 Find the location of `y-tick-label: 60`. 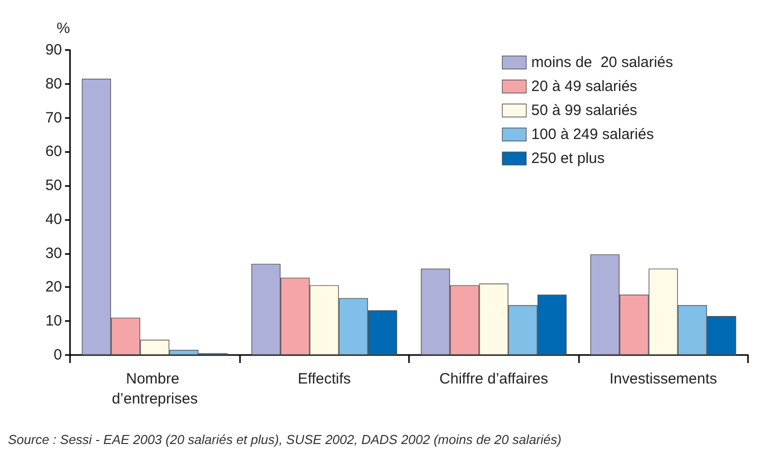

y-tick-label: 60 is located at coordinates (53, 151).